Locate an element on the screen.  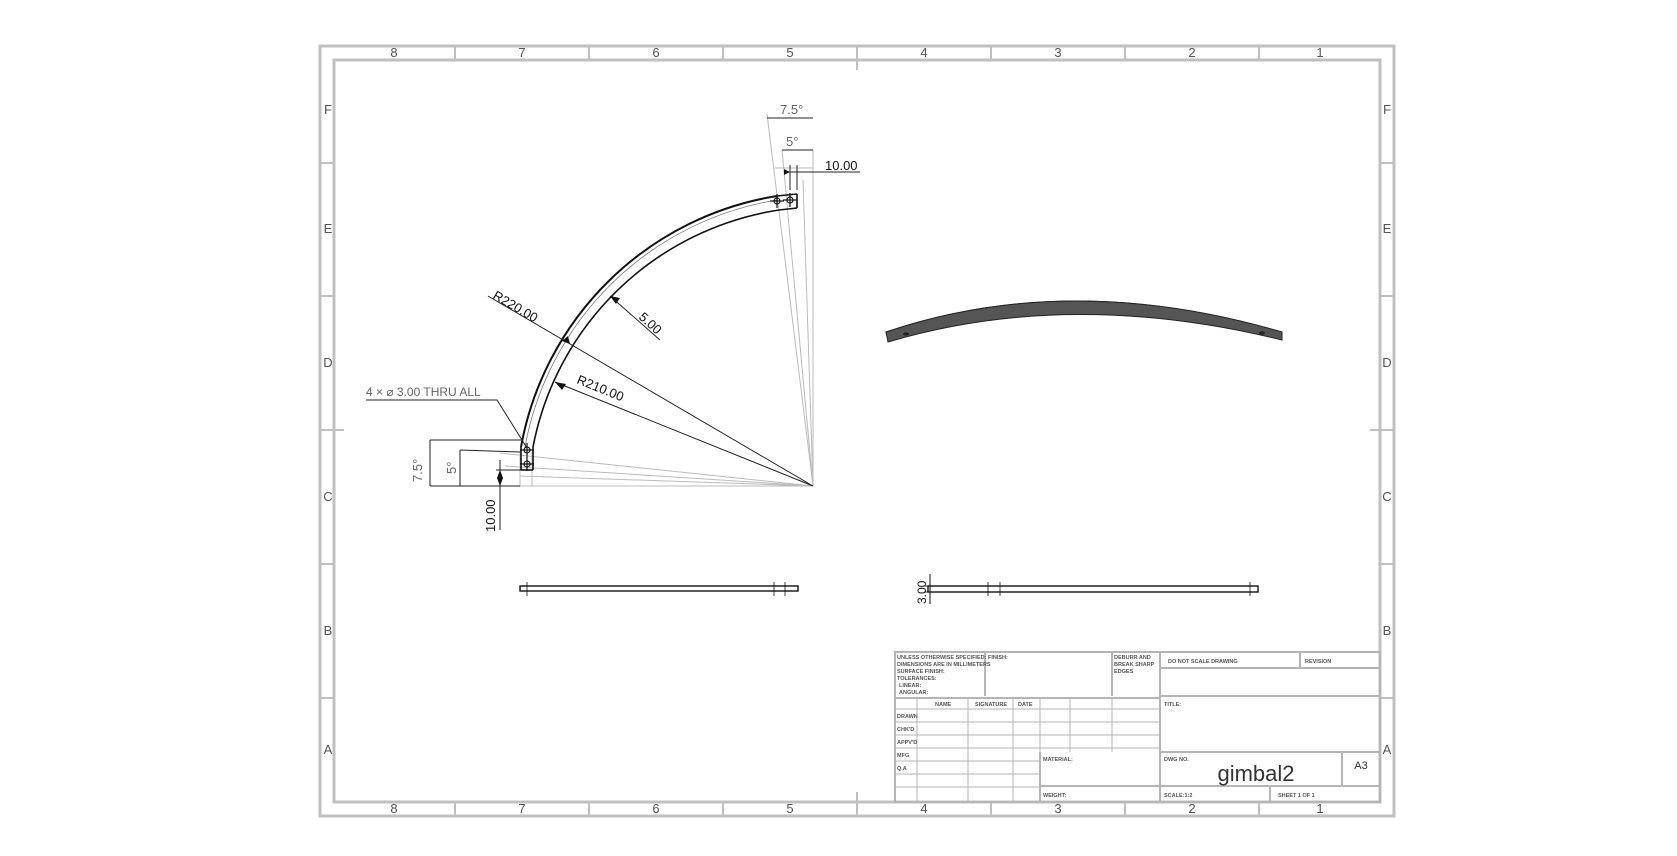
title-block is located at coordinates (1137, 727).